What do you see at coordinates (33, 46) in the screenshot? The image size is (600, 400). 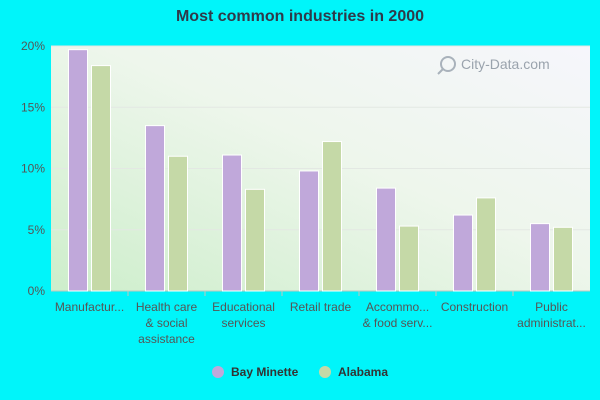 I see `y-tick-label: 20%` at bounding box center [33, 46].